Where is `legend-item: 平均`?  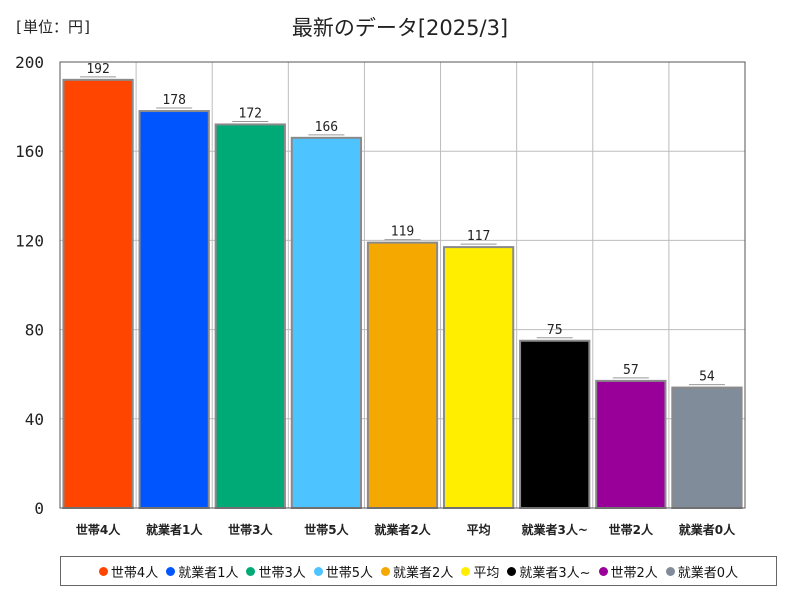
legend-item: 平均 is located at coordinates (480, 571).